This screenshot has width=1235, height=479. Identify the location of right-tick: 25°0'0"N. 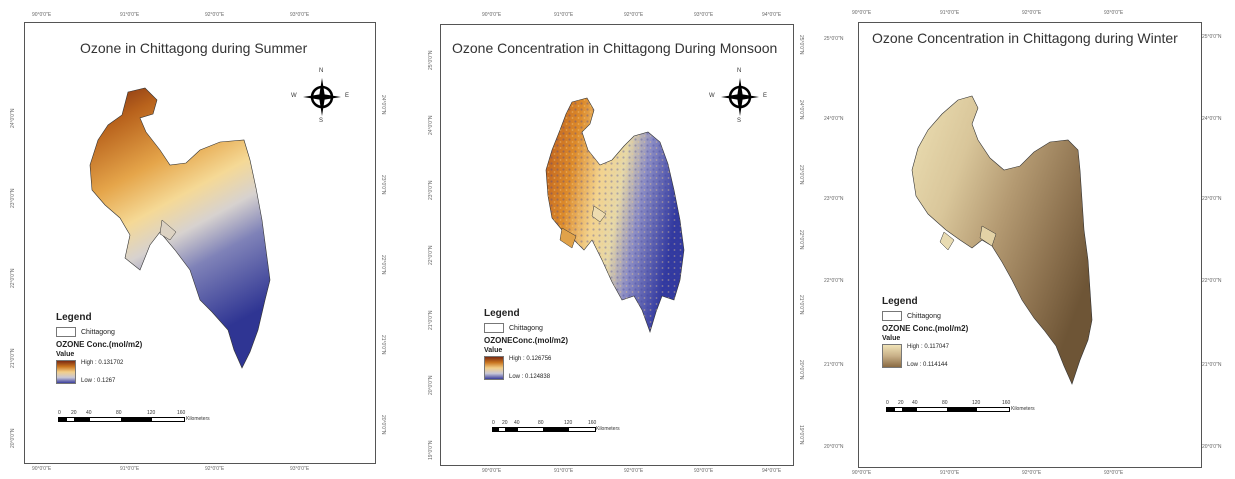
(1212, 37).